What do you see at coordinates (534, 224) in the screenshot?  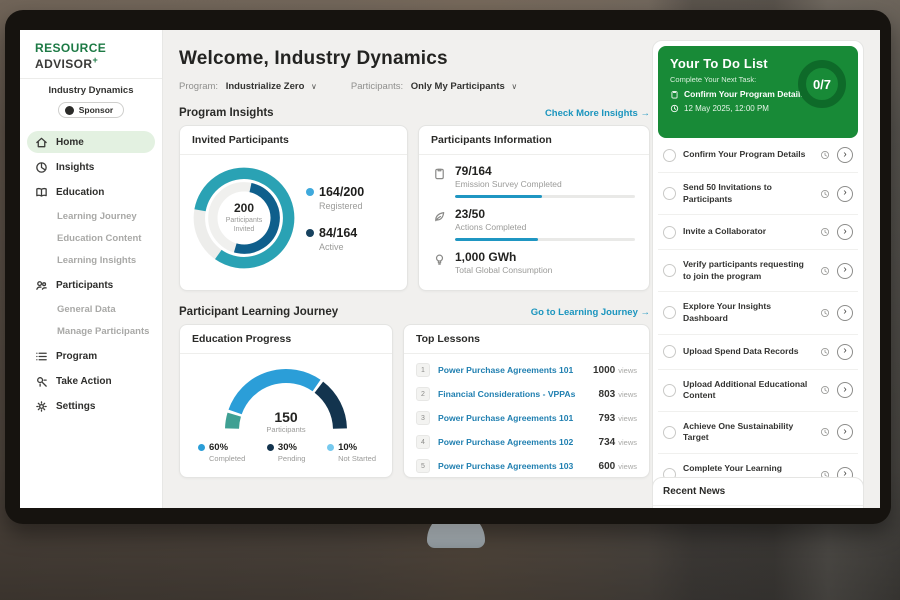 I see `metric-actions: 23/50 Actions Completed` at bounding box center [534, 224].